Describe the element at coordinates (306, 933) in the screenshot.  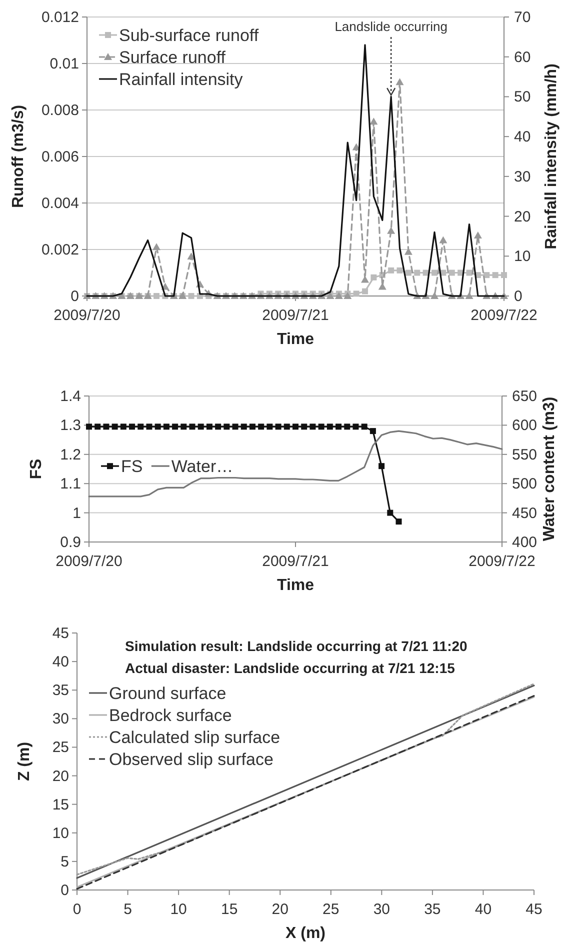
I see `x-axis-title: X (m)` at that location.